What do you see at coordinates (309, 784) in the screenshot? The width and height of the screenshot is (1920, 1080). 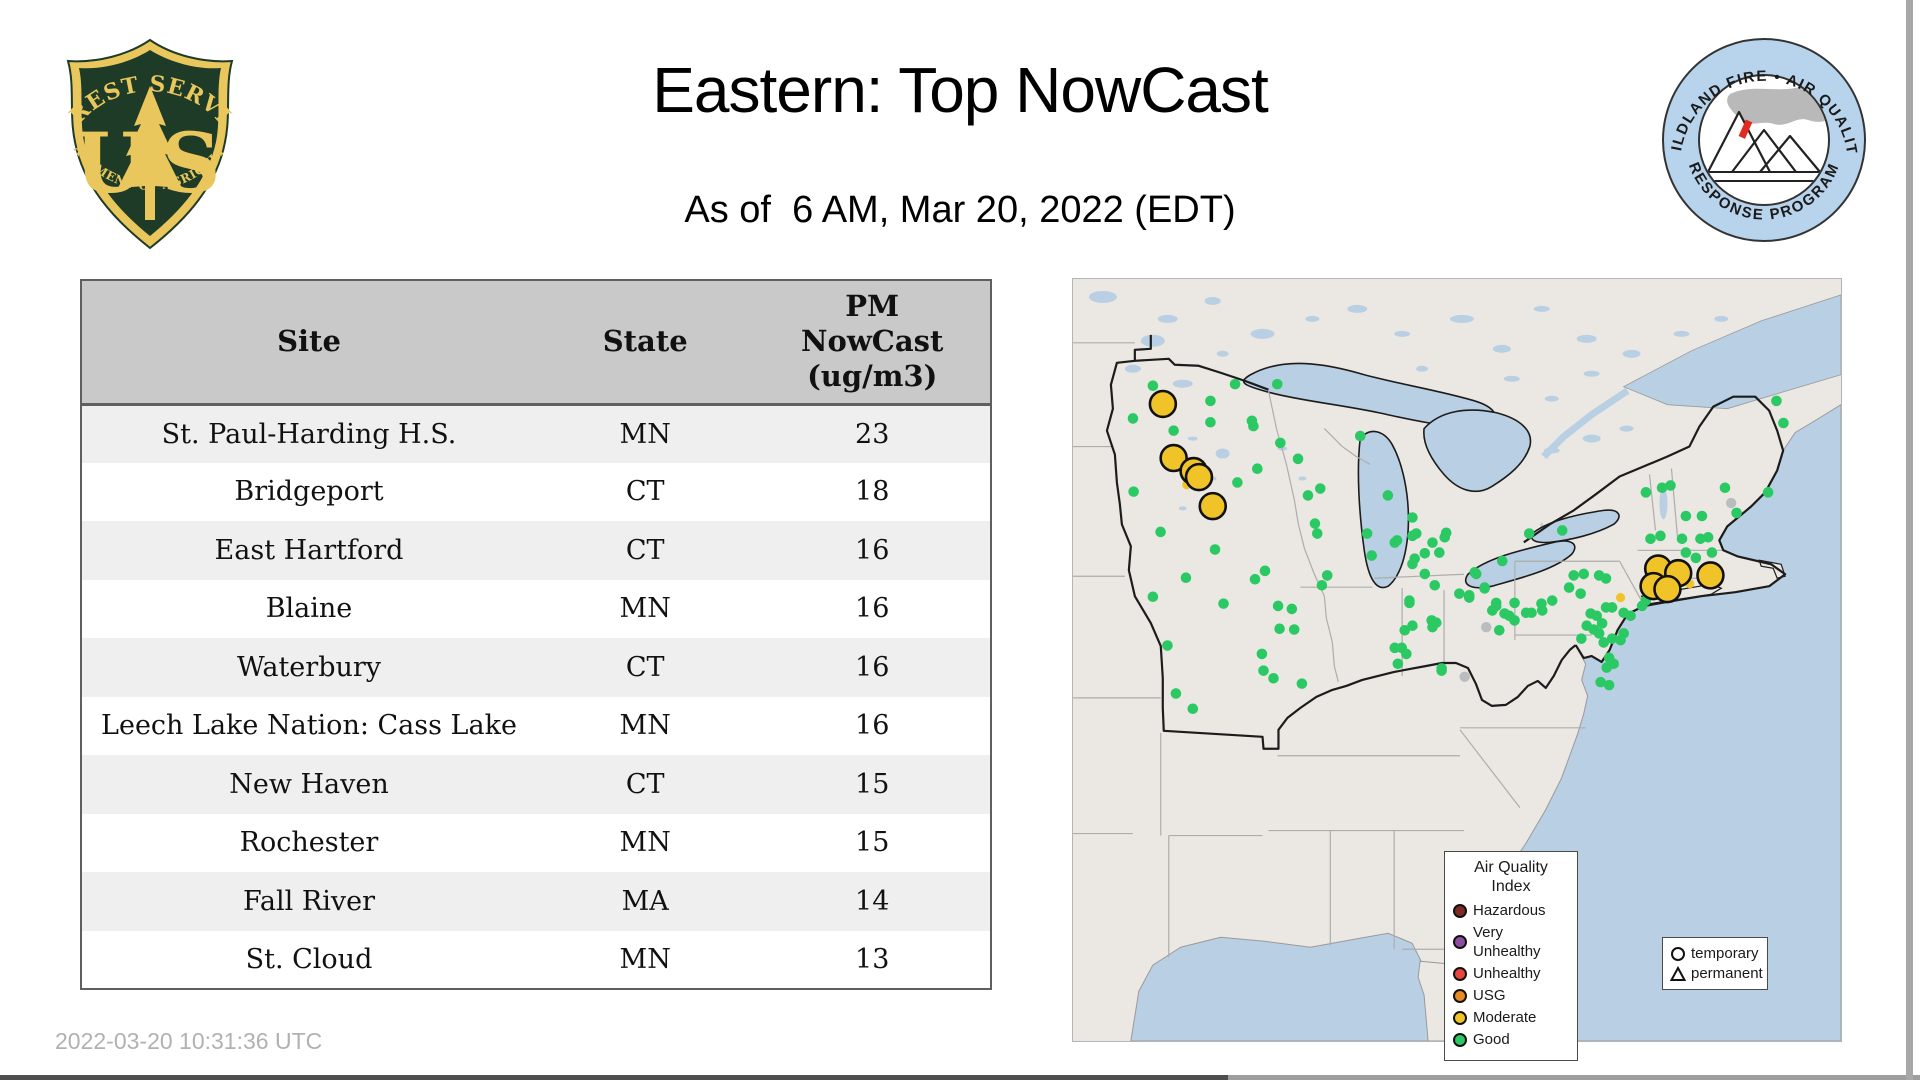 I see `table-cell-site: New Haven` at bounding box center [309, 784].